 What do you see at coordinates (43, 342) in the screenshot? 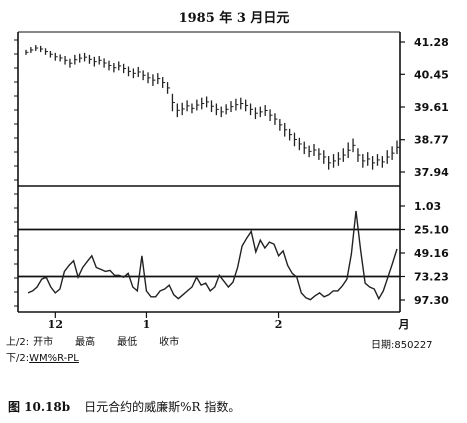
I see `info-field-open: 开市` at bounding box center [43, 342].